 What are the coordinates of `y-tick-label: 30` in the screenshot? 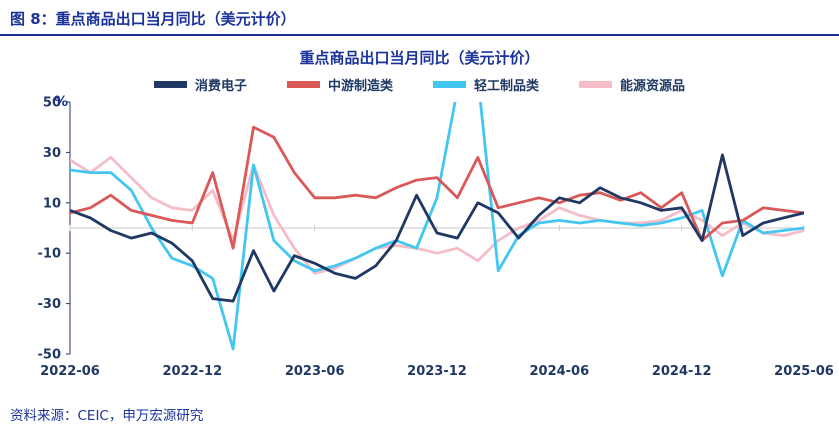 It's located at (52, 153).